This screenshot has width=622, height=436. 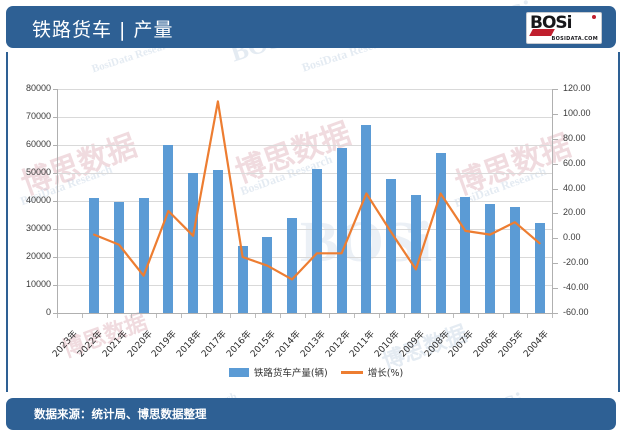 I want to click on y-axis-left-tick-label: 70000, so click(x=38, y=116).